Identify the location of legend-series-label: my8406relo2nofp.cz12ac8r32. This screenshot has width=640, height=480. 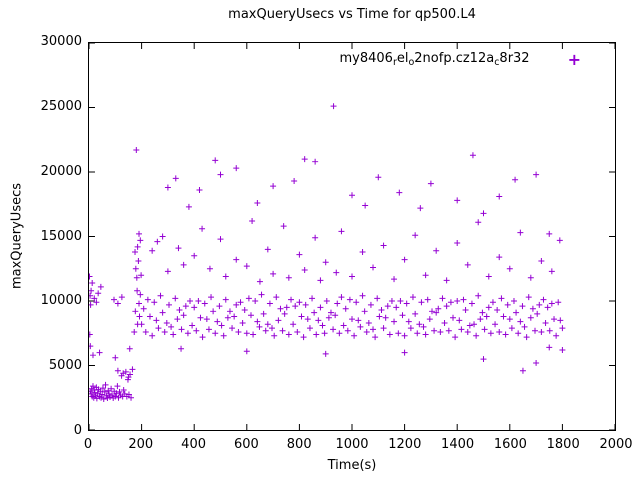
(434, 59).